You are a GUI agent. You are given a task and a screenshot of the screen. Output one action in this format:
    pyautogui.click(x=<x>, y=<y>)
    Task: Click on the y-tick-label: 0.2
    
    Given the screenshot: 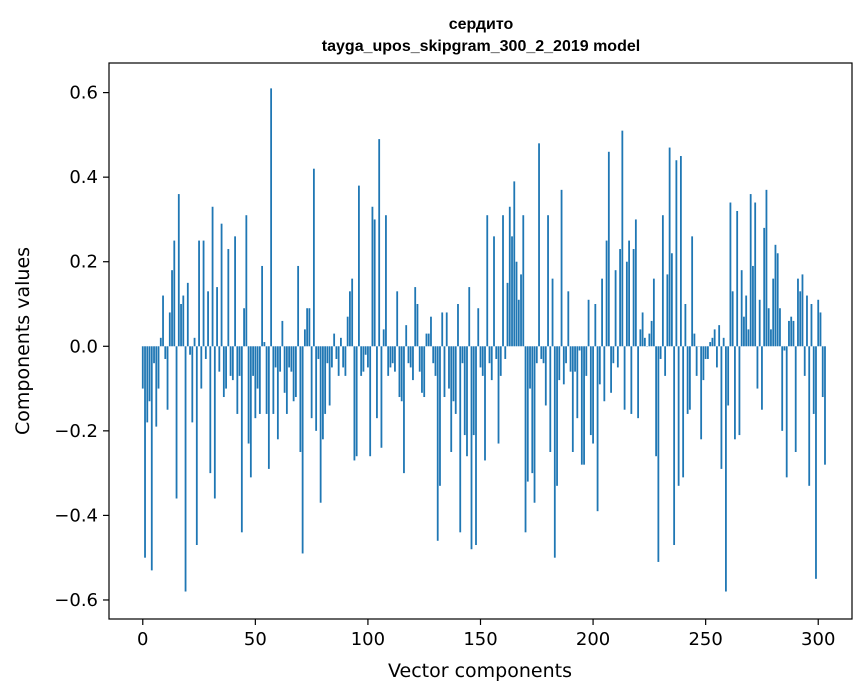 What is the action you would take?
    pyautogui.click(x=83, y=262)
    